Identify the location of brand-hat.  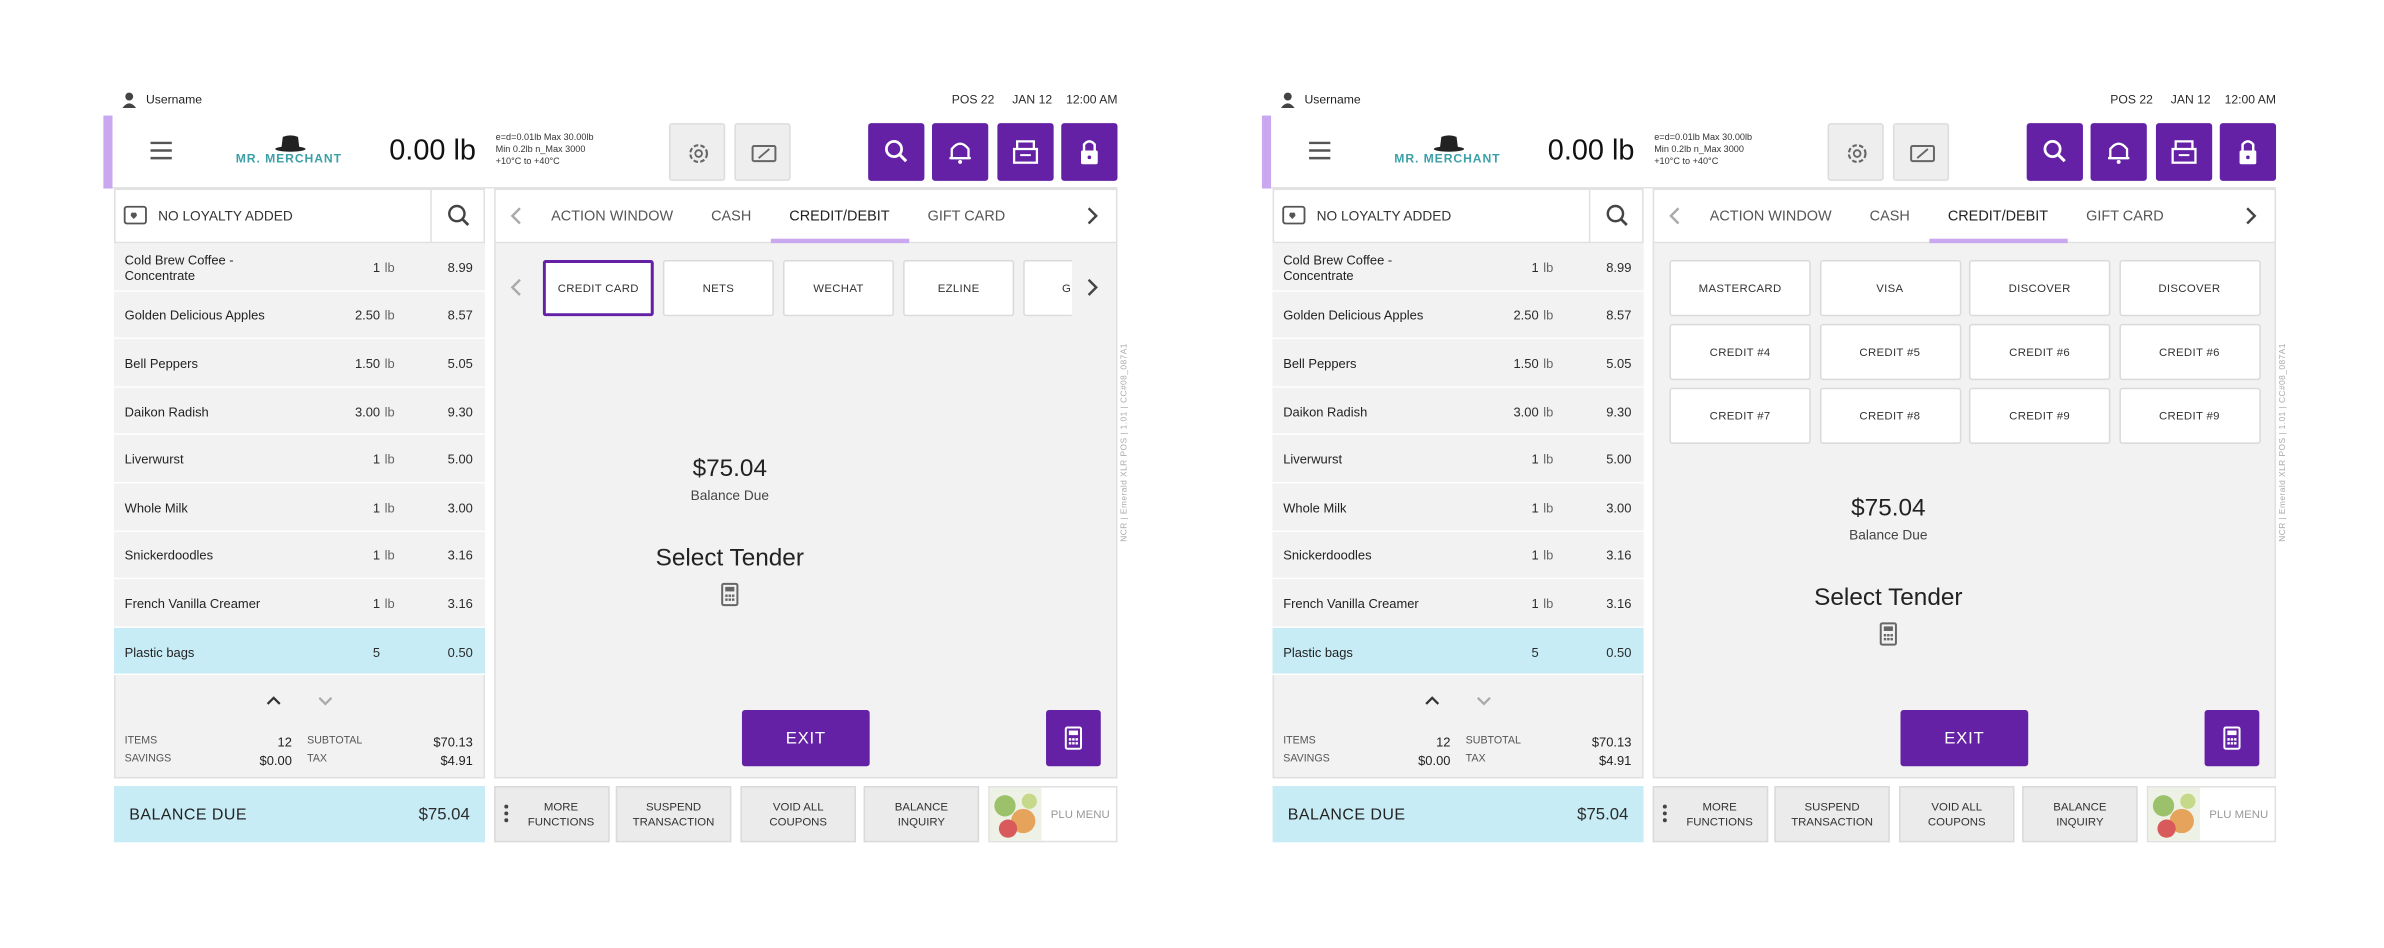
(290, 142).